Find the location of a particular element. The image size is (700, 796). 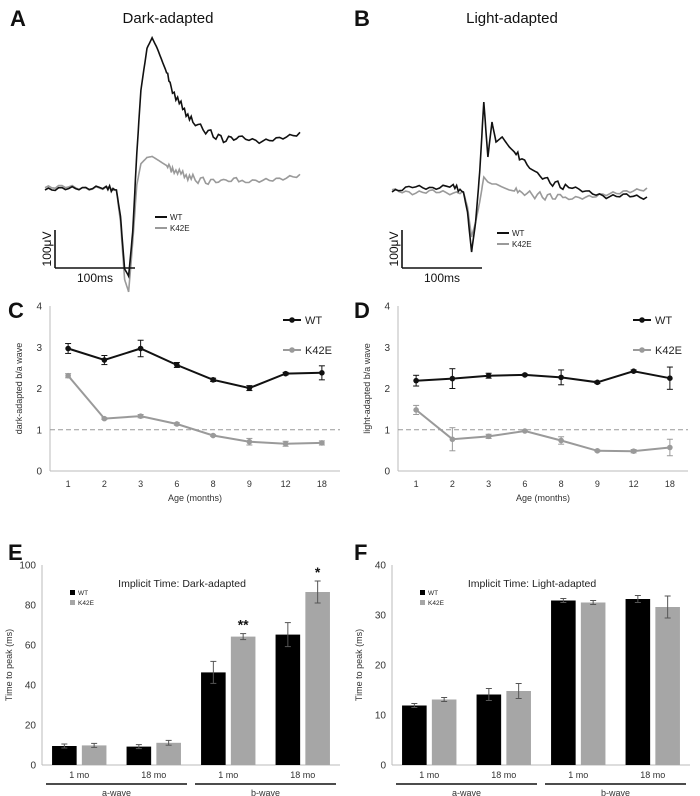

erg-panel-b: Light-adapted WT K42E 100μV 100ms is located at coordinates (517, 147).